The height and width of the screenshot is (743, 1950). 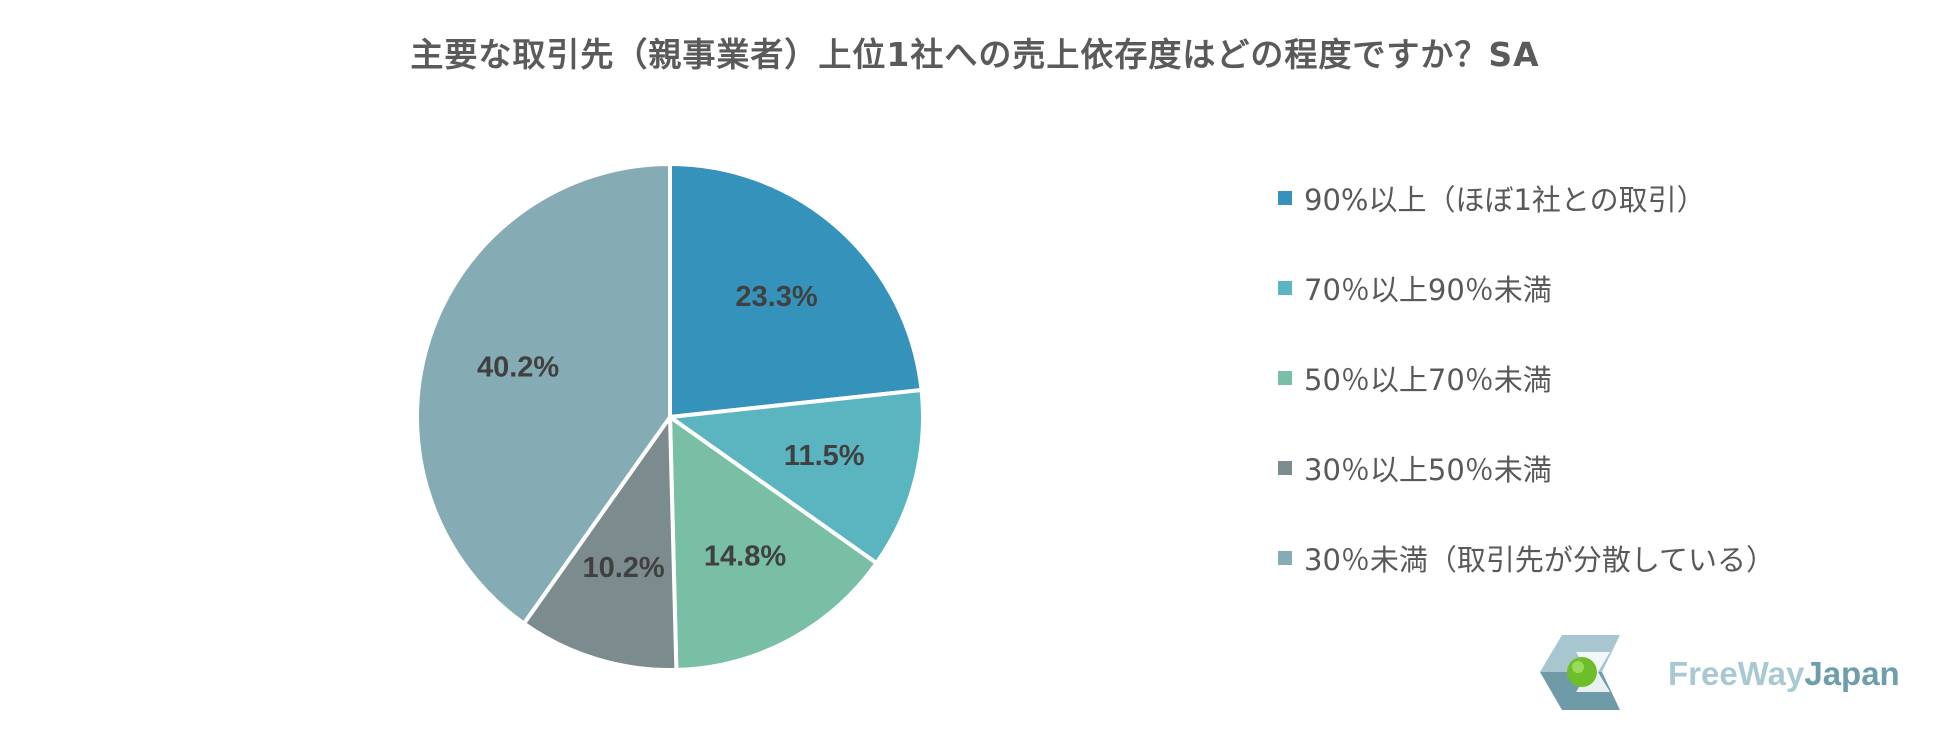 I want to click on logo-mark-icon, so click(x=1580, y=672).